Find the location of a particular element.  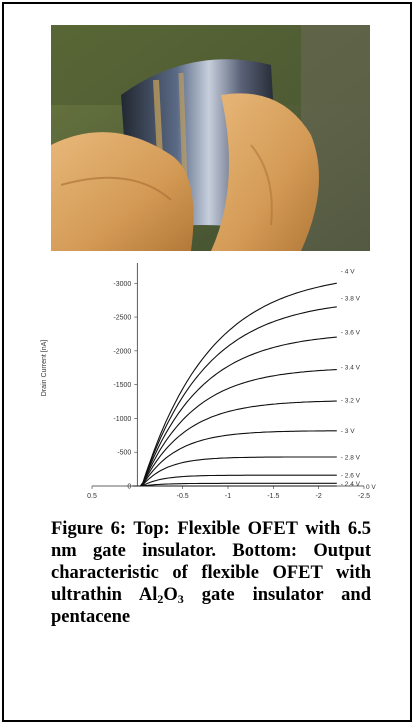

x-tick-label: -1.5 is located at coordinates (273, 496).